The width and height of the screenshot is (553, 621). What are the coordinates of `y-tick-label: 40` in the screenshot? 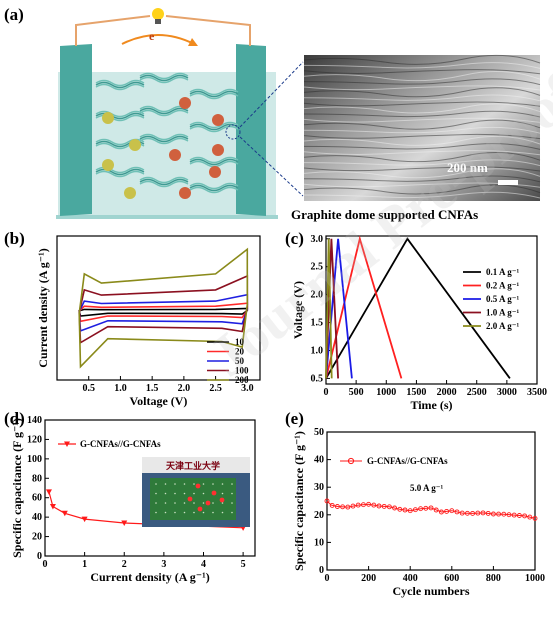 It's located at (37, 517).